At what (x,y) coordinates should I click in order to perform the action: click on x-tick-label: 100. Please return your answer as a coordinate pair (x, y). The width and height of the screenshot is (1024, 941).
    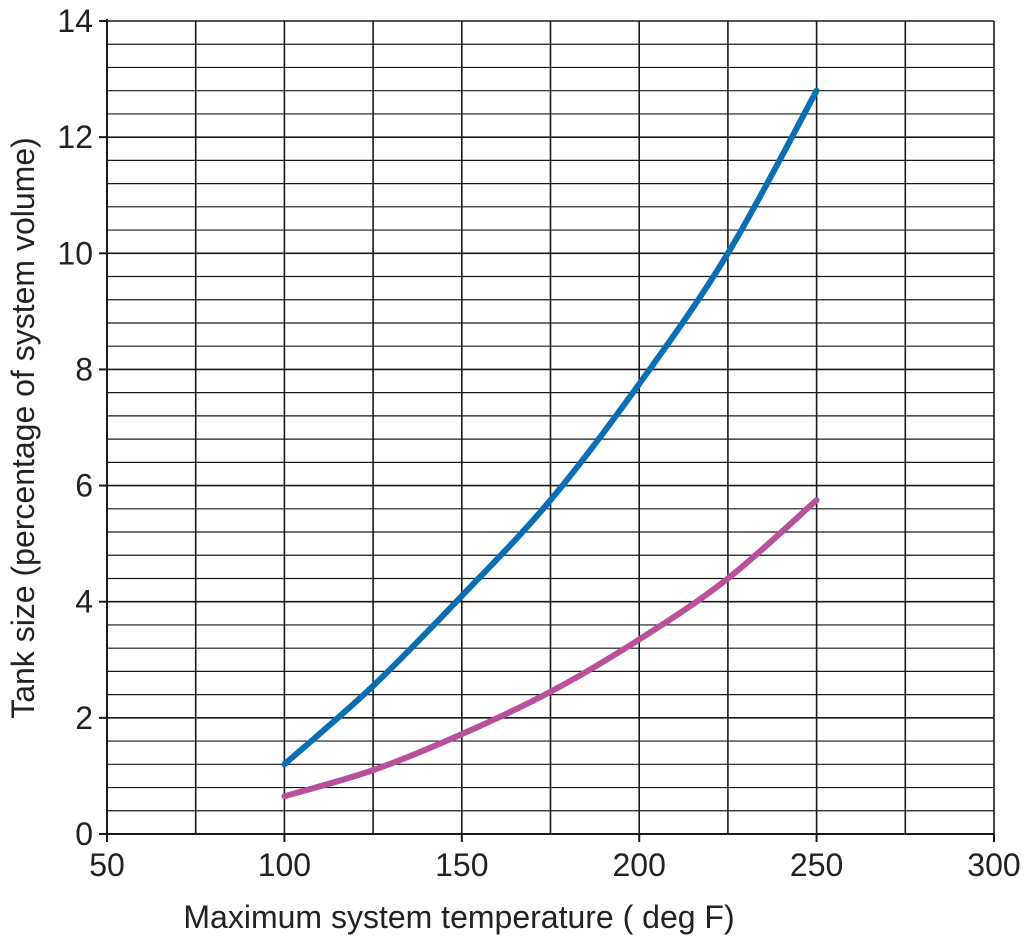
    Looking at the image, I should click on (284, 865).